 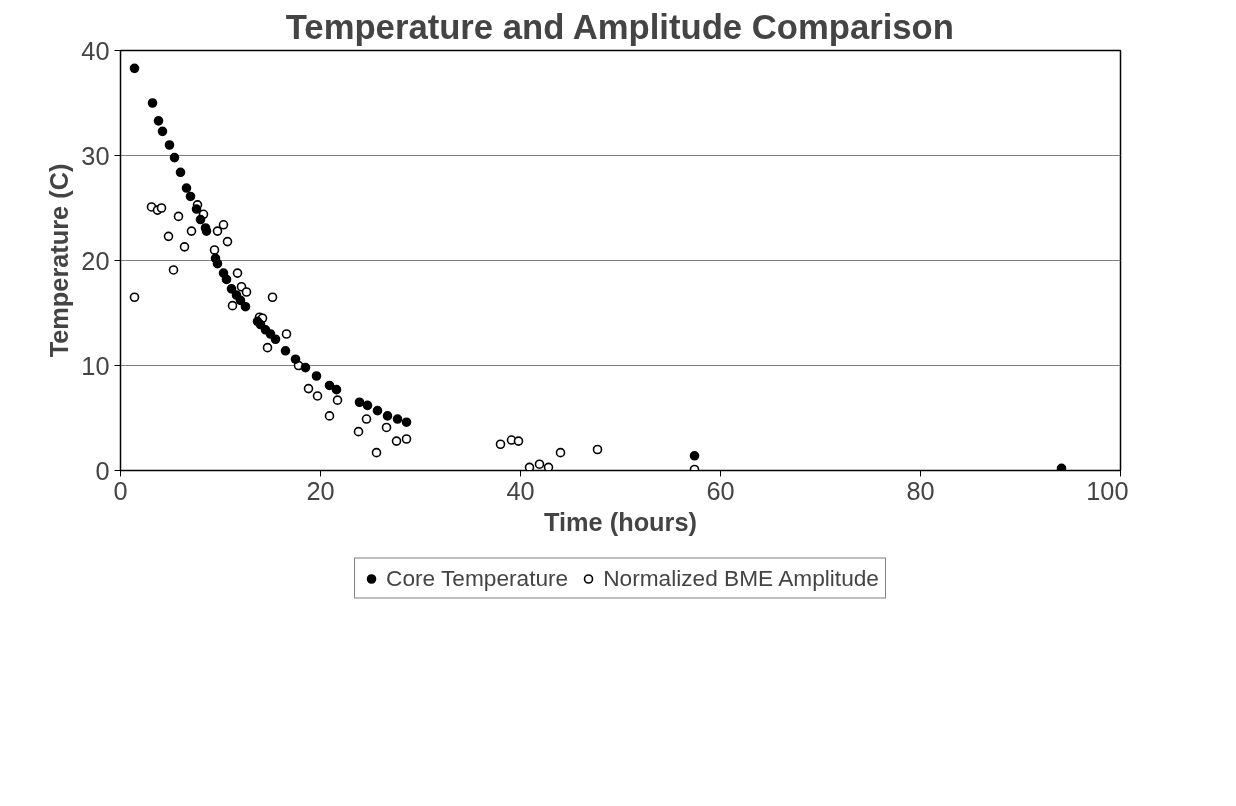 I want to click on legend-label: Core Temperature, so click(x=477, y=578).